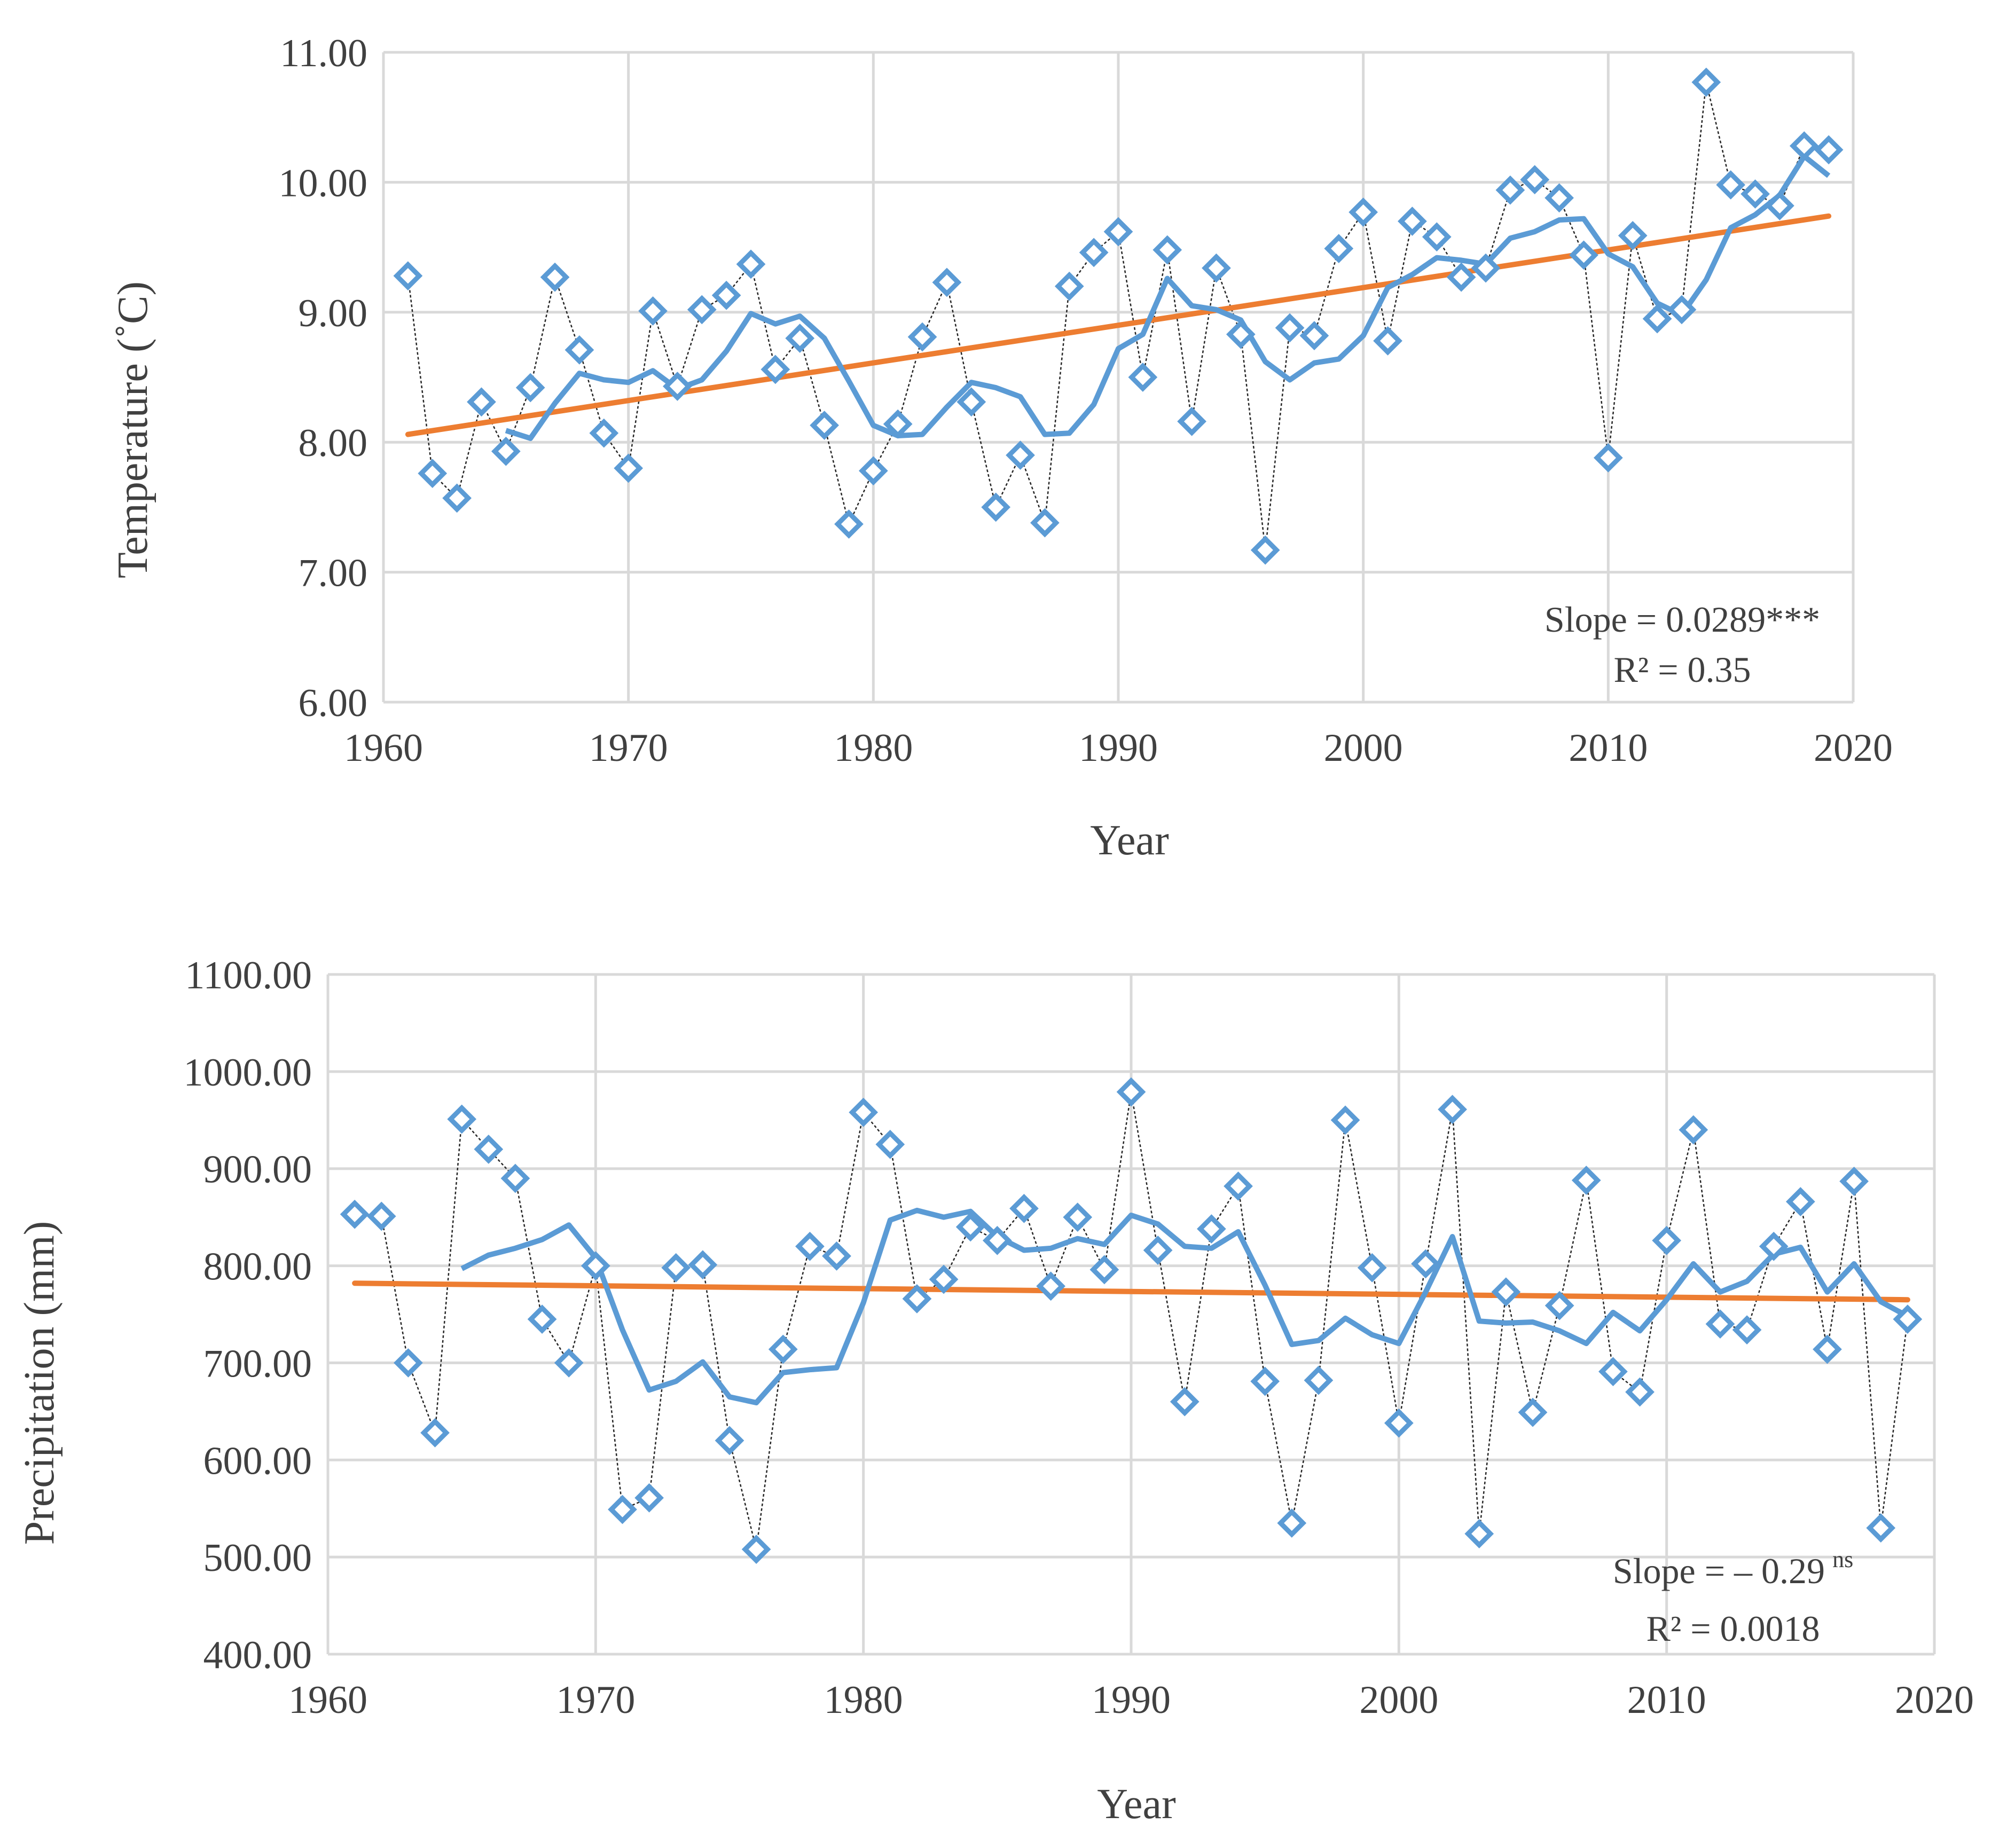 The width and height of the screenshot is (2007, 1848). Describe the element at coordinates (1682, 619) in the screenshot. I see `slope-annotation: Slope = 0.0289***` at that location.